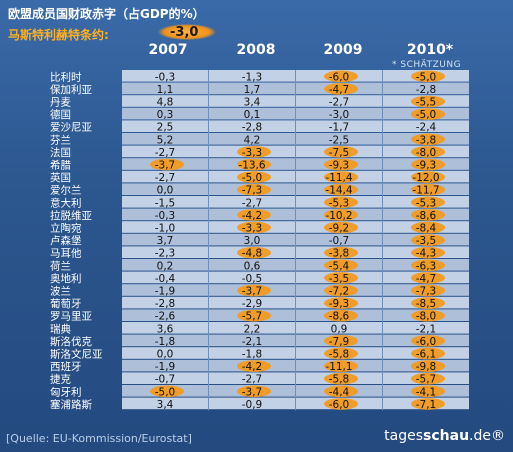  I want to click on value-cell: 3,0, so click(252, 241).